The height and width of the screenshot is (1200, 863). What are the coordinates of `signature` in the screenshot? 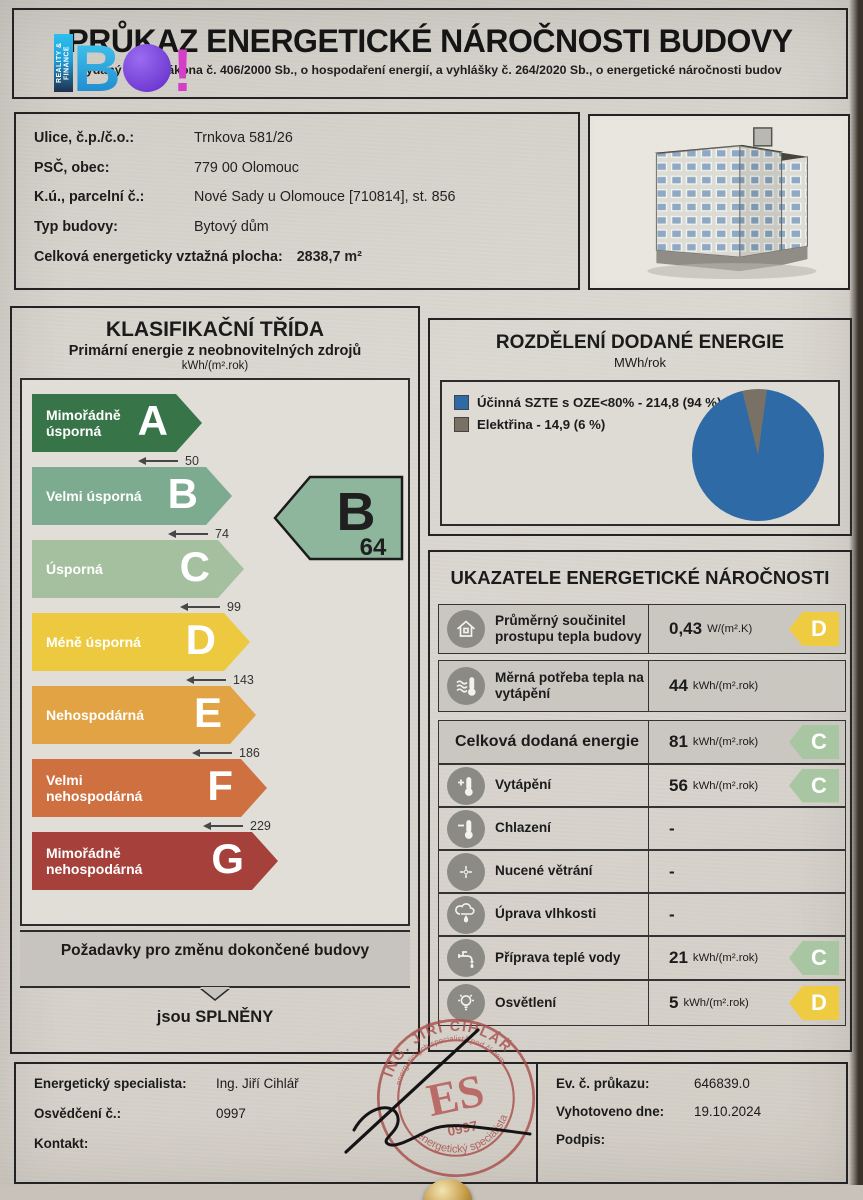 It's located at (438, 1091).